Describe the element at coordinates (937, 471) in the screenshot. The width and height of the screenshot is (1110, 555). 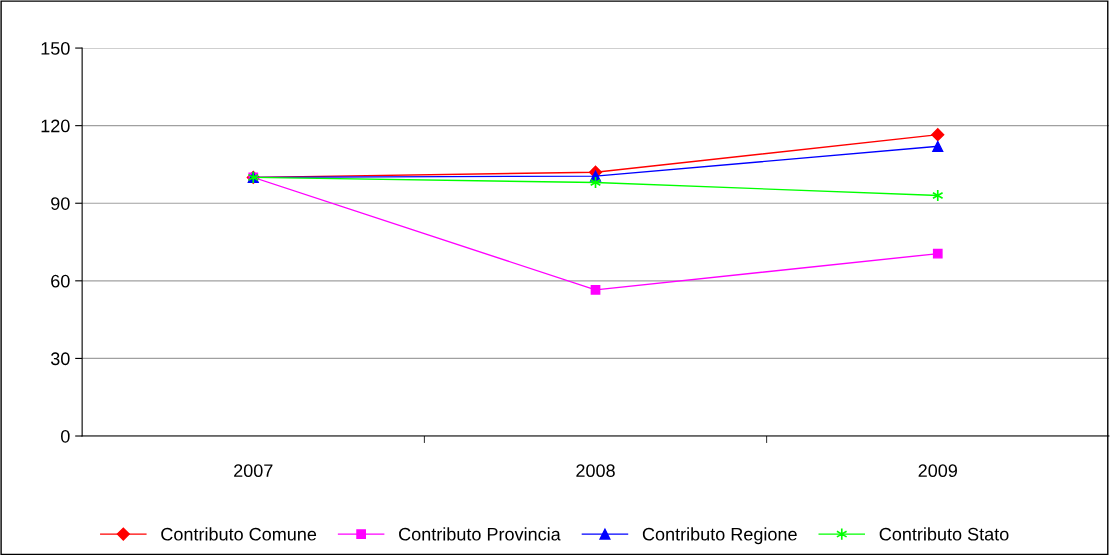
I see `x-tick-label: 2009` at that location.